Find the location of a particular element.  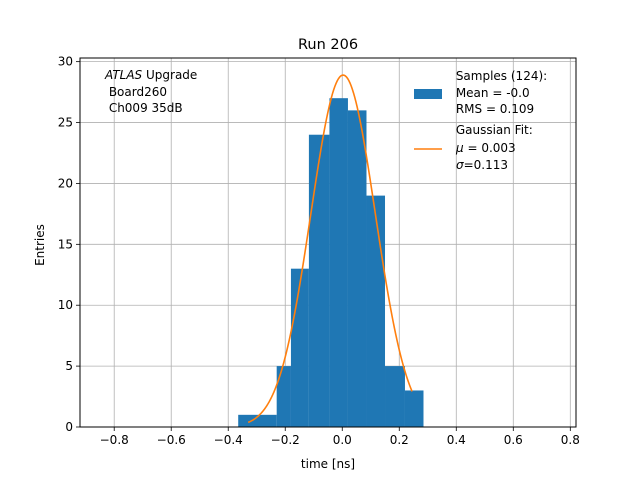

y-tick-label-0: 0 is located at coordinates (69, 427).